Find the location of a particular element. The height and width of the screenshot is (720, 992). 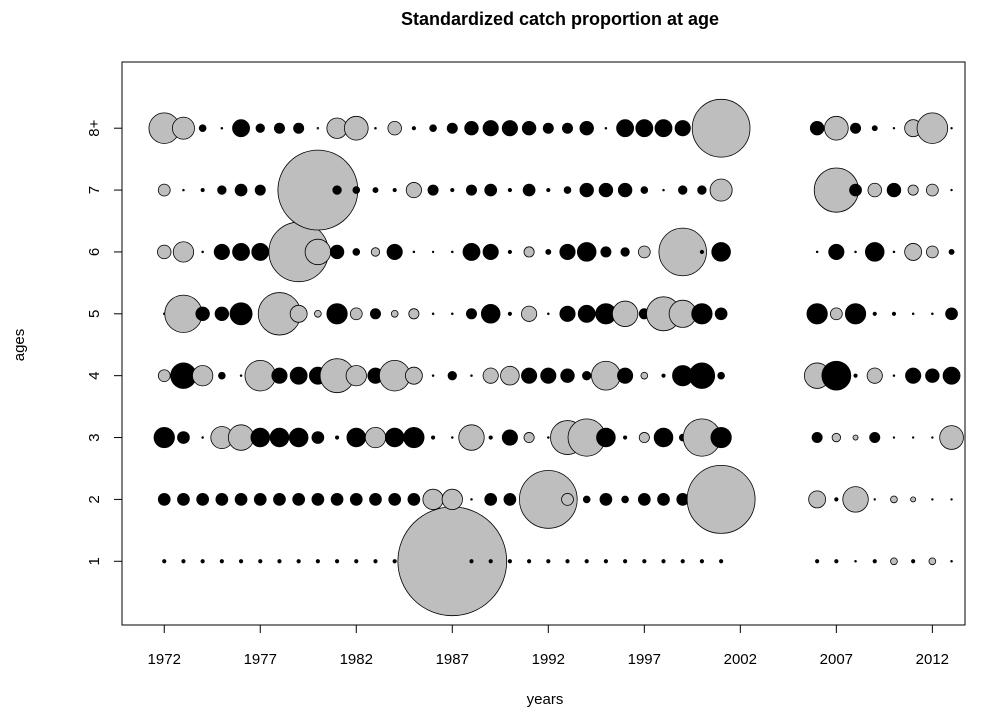

x-tick-label: 1987 is located at coordinates (452, 659).